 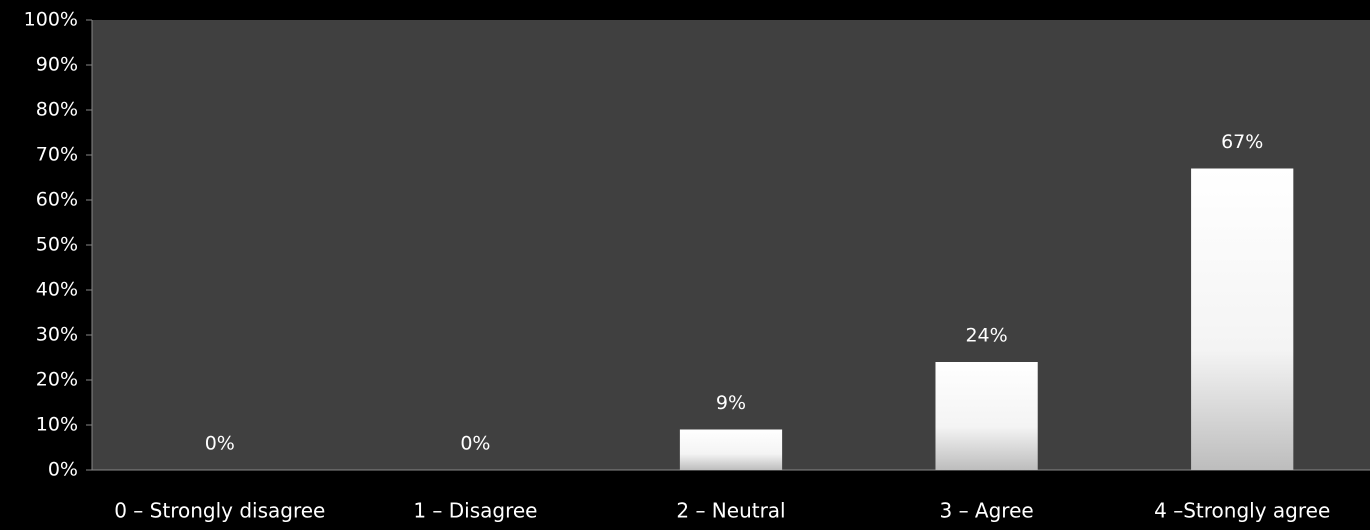 What do you see at coordinates (475, 511) in the screenshot?
I see `x-tick-label: 1 – Disagree` at bounding box center [475, 511].